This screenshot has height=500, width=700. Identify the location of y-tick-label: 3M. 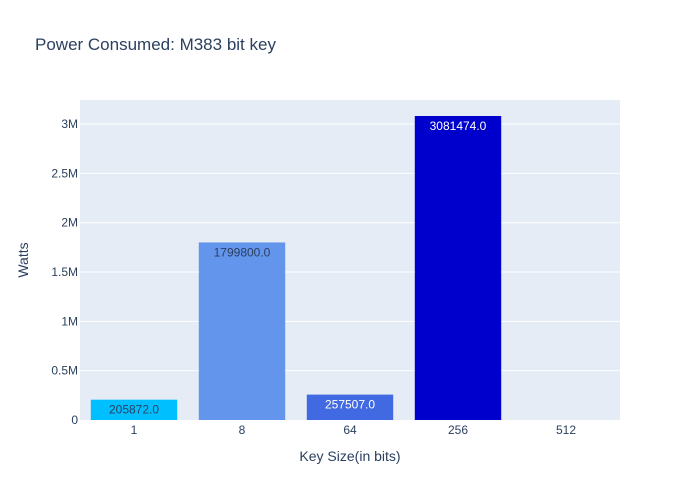
(69, 124).